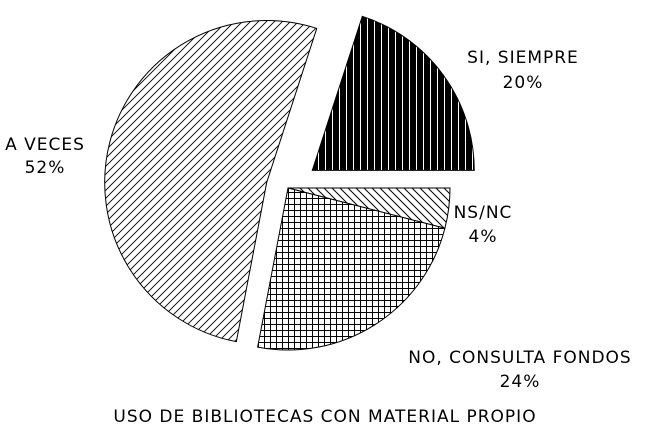 The width and height of the screenshot is (656, 439). I want to click on slice-label: NS/NC, so click(483, 213).